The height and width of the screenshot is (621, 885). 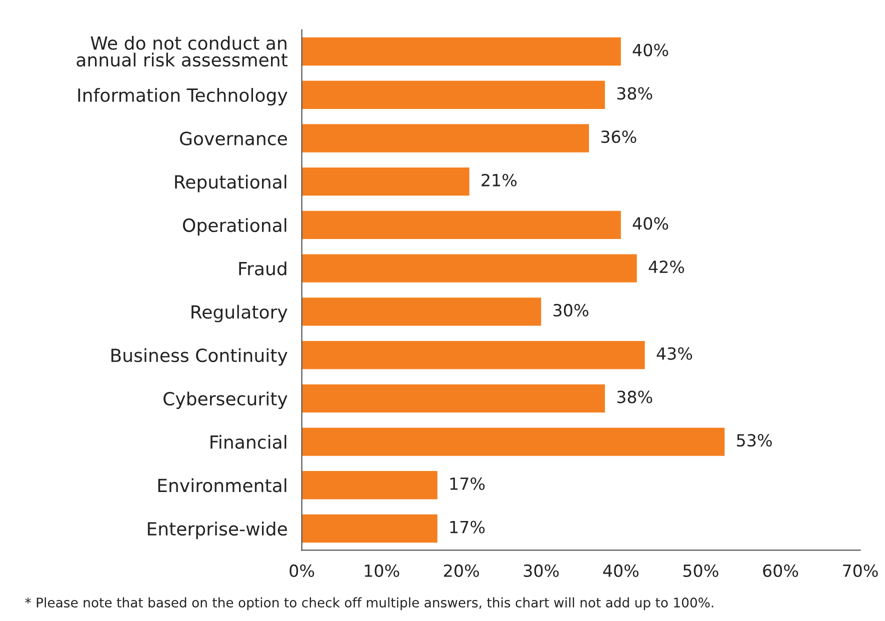 What do you see at coordinates (182, 51) in the screenshot?
I see `y-tick-label: We do not conduct an annual risk assessment` at bounding box center [182, 51].